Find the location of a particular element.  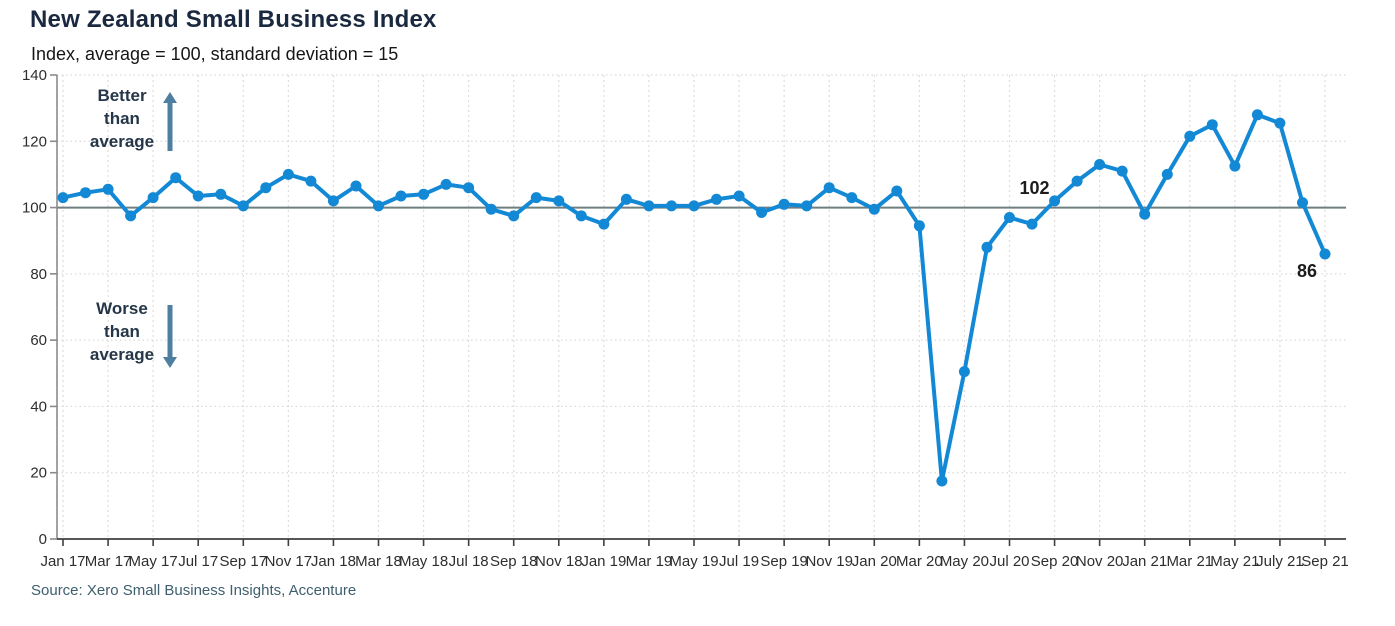

x-tick-label: Sep 19 is located at coordinates (784, 561).